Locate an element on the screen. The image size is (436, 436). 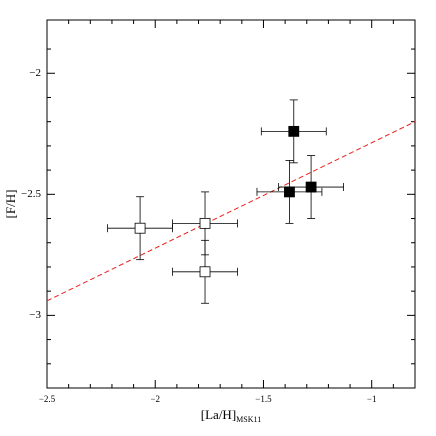
x-label-sub: MSK11 is located at coordinates (248, 419).